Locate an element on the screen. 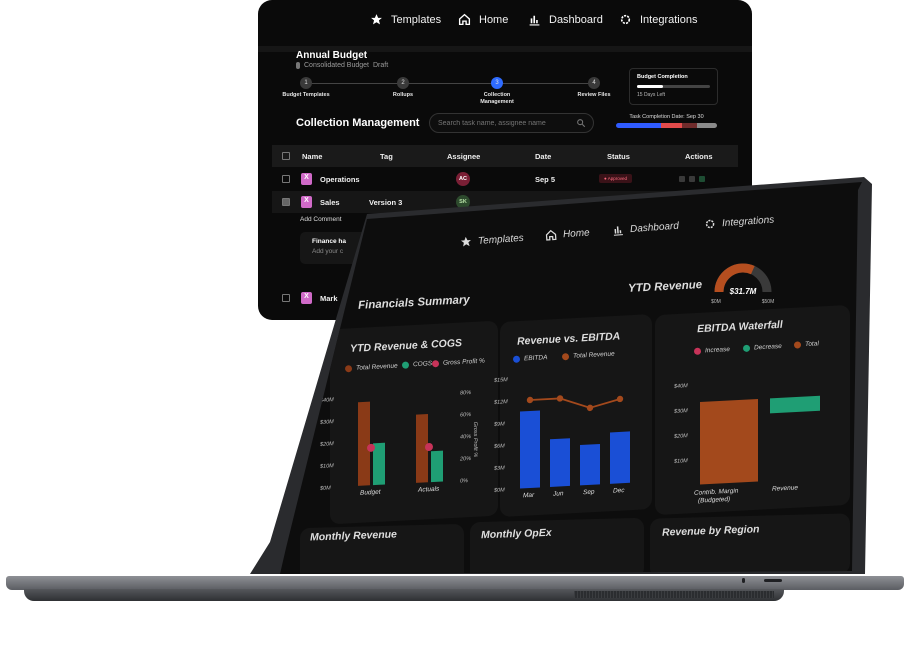 Image resolution: width=916 pixels, height=646 pixels. col-actions: Actions is located at coordinates (699, 156).